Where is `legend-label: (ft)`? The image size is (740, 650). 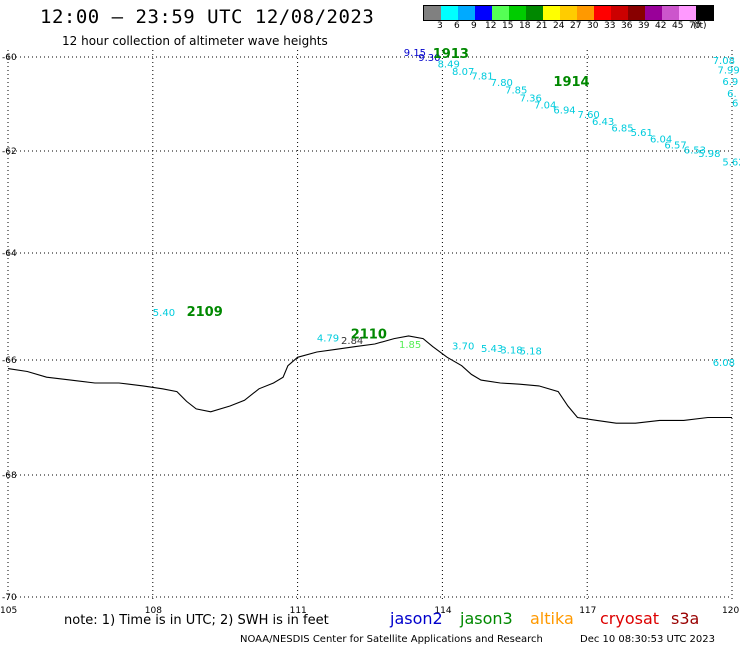
legend-label: (ft) is located at coordinates (700, 26).